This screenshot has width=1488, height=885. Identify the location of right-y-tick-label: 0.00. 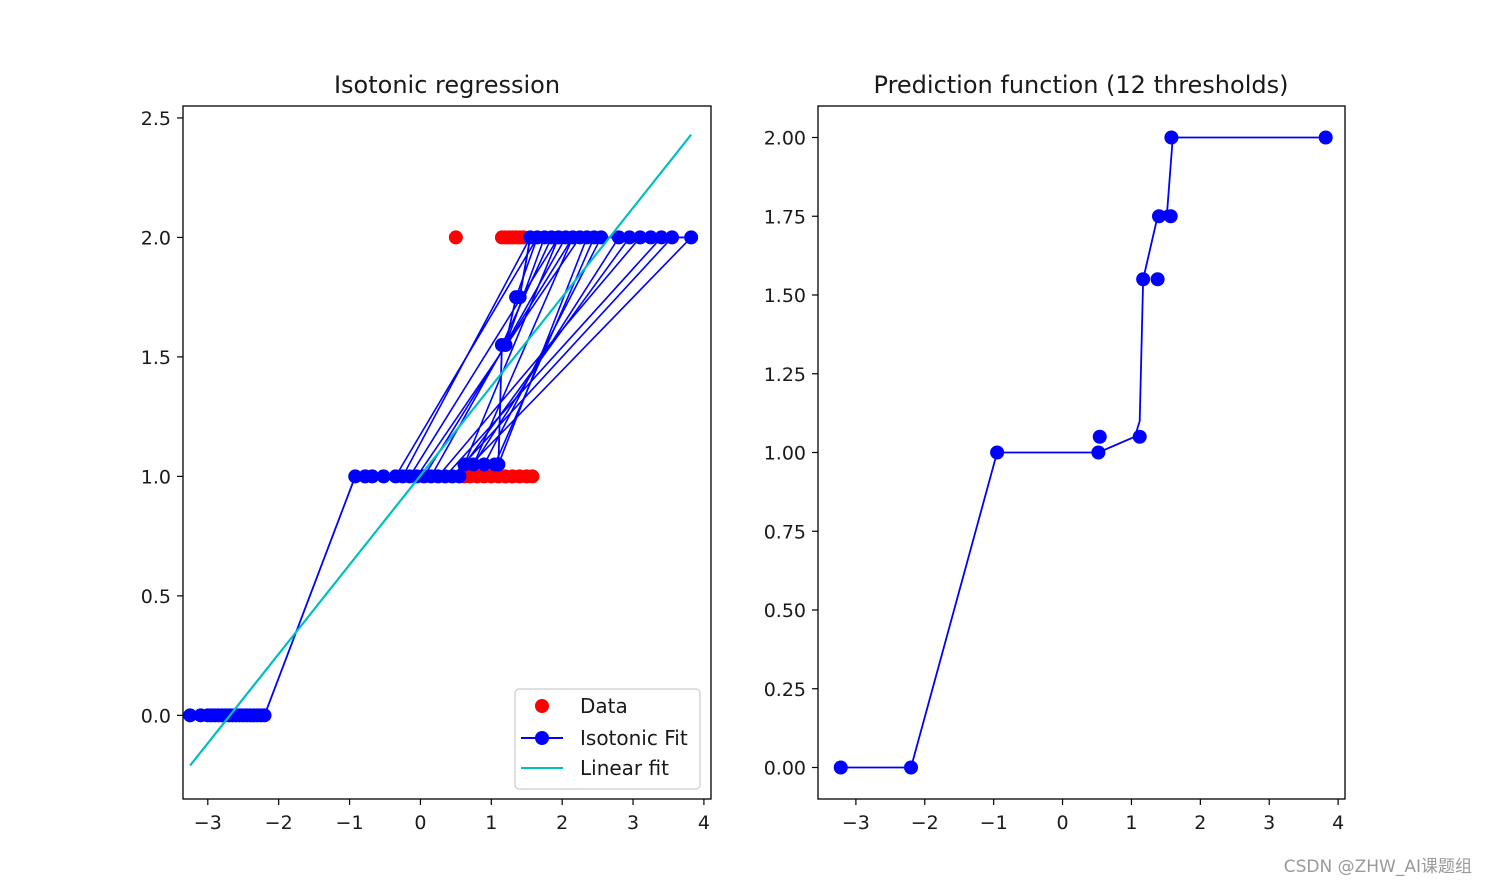
(785, 769).